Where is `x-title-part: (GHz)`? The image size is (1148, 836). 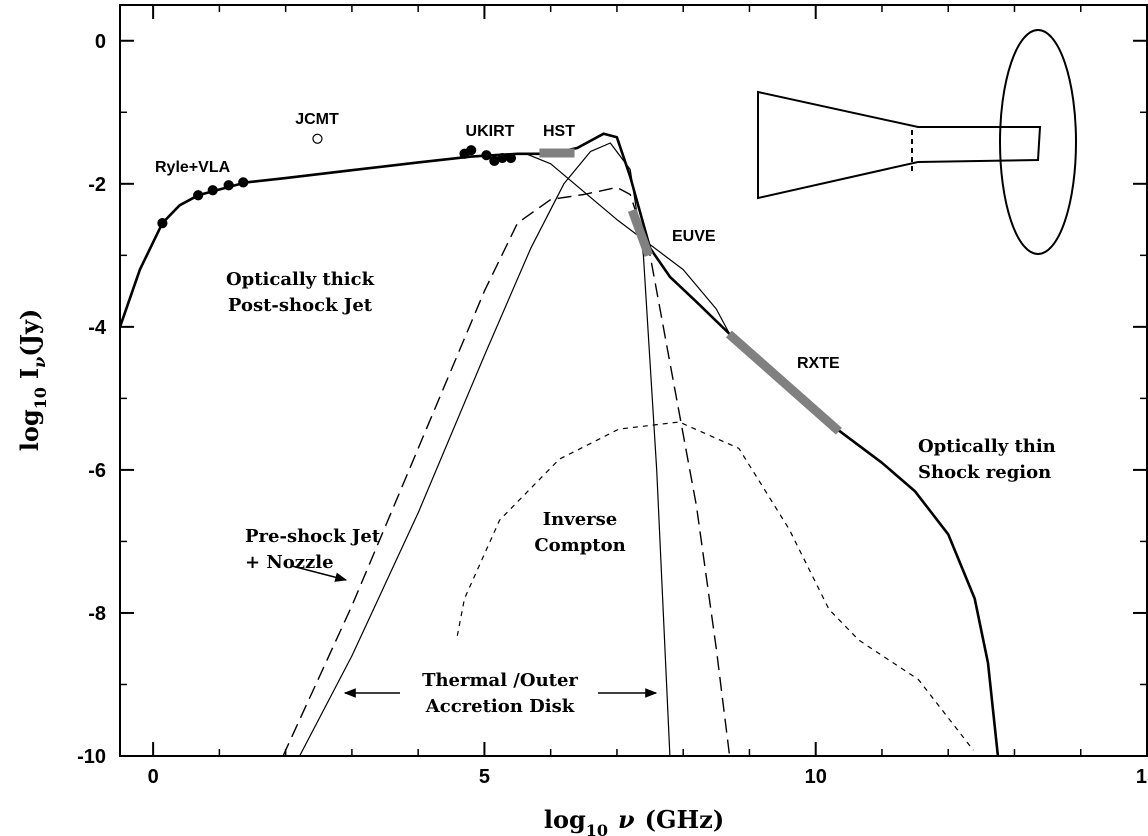 x-title-part: (GHz) is located at coordinates (685, 819).